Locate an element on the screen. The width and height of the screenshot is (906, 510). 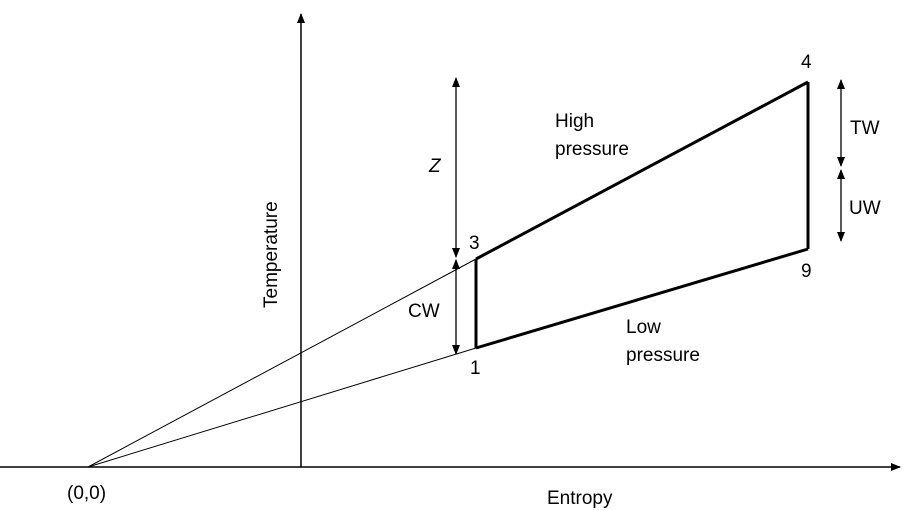
point-1-label: 1 is located at coordinates (475, 368).